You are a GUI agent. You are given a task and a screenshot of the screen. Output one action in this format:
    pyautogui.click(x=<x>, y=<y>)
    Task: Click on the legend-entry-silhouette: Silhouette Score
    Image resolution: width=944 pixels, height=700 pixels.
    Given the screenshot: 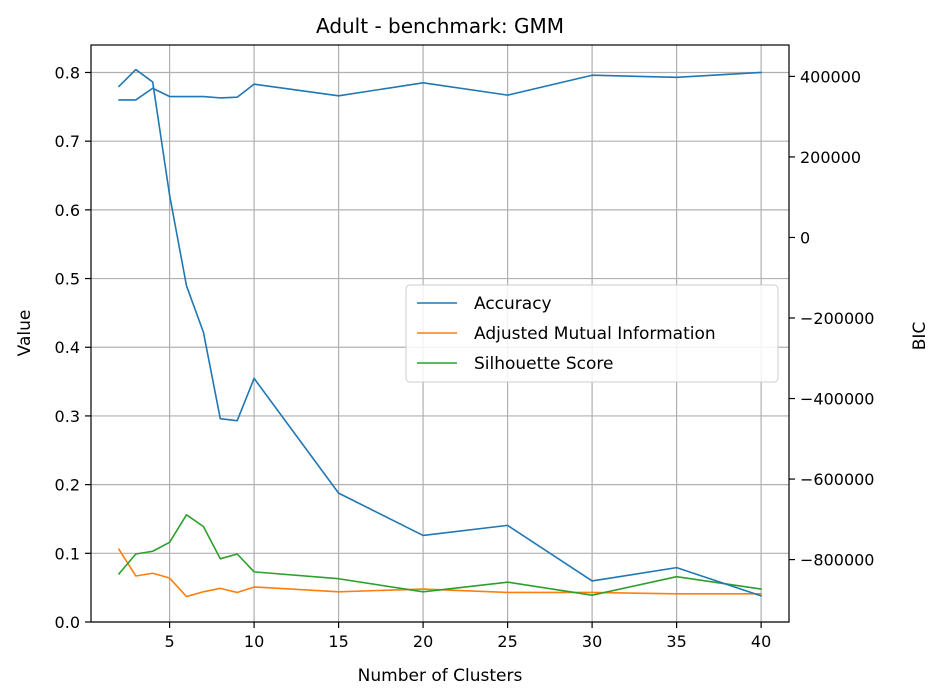 What is the action you would take?
    pyautogui.click(x=515, y=364)
    